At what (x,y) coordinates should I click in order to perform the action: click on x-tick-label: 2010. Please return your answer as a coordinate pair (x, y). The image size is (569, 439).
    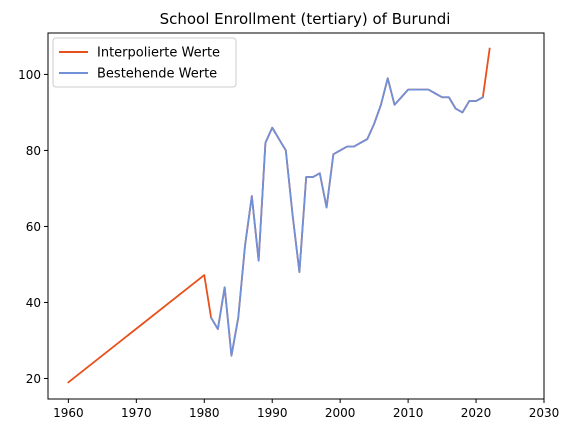
    Looking at the image, I should click on (408, 413).